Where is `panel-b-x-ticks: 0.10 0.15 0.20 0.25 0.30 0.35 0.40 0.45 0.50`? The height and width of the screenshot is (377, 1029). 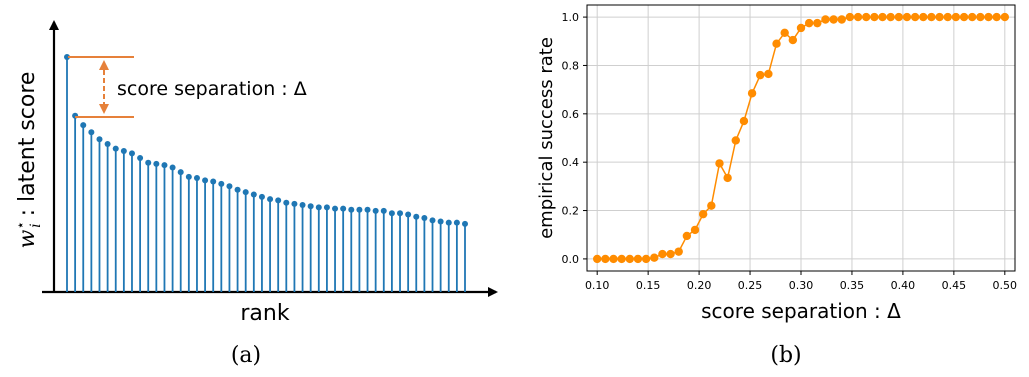 panel-b-x-ticks: 0.10 0.15 0.20 0.25 0.30 0.35 0.40 0.45 0.50 is located at coordinates (801, 281).